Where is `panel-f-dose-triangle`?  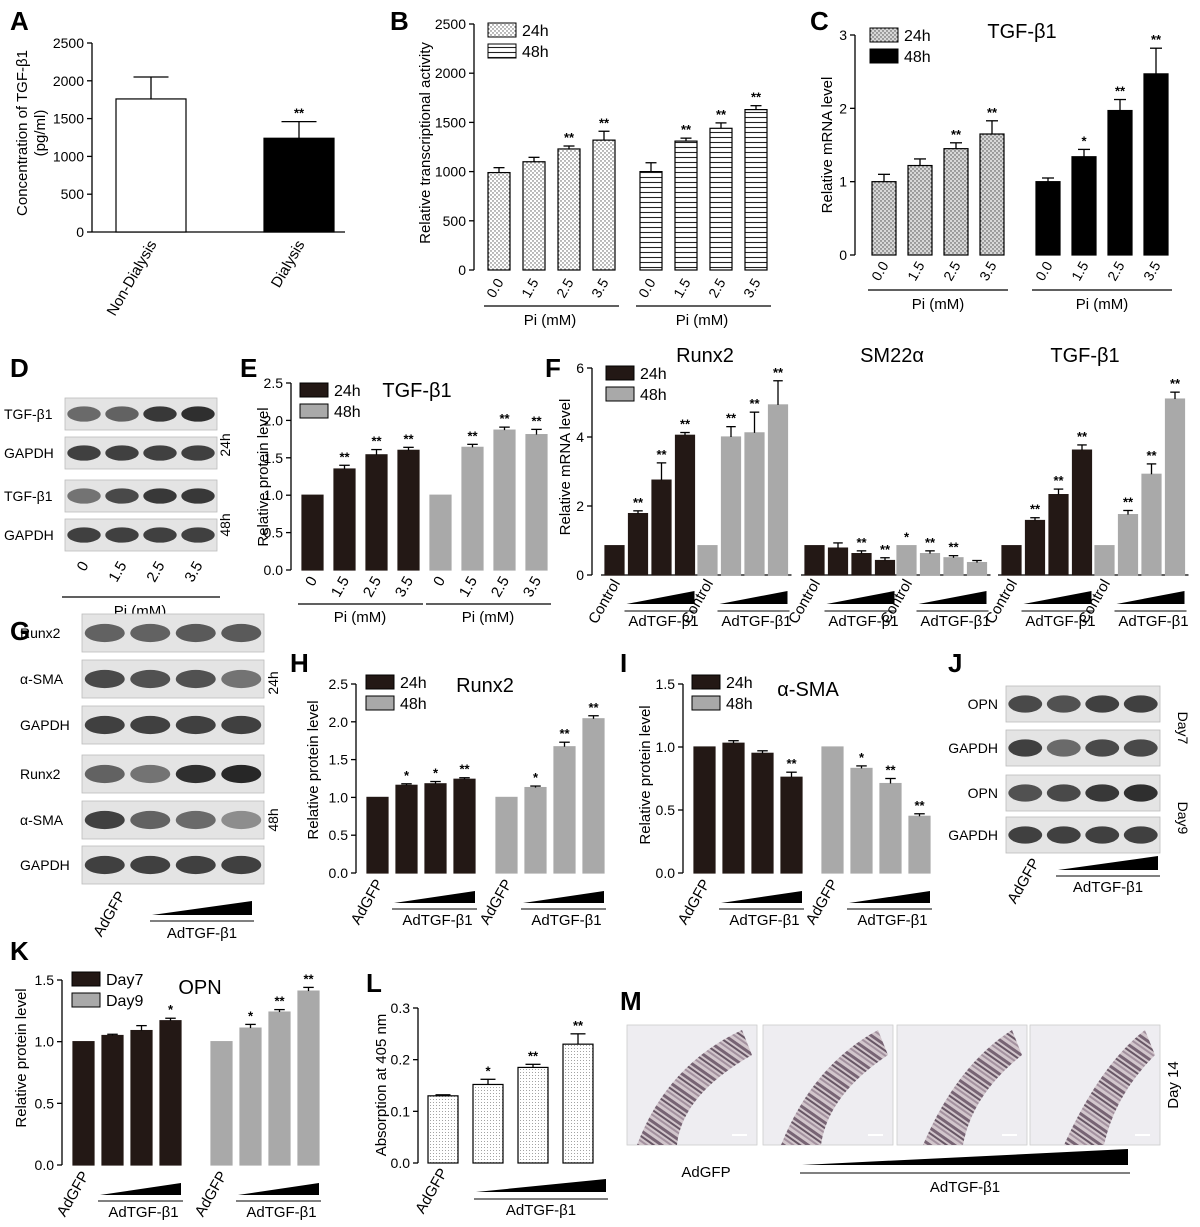 panel-f-dose-triangle is located at coordinates (1150, 597).